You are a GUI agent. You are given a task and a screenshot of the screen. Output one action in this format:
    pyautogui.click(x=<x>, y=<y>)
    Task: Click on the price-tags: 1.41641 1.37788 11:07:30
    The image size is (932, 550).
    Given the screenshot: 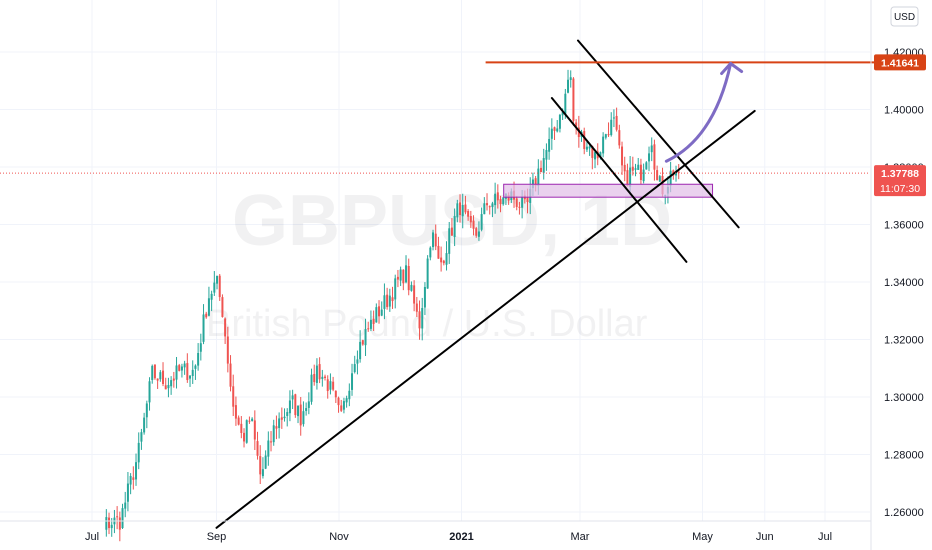 What is the action you would take?
    pyautogui.click(x=900, y=125)
    